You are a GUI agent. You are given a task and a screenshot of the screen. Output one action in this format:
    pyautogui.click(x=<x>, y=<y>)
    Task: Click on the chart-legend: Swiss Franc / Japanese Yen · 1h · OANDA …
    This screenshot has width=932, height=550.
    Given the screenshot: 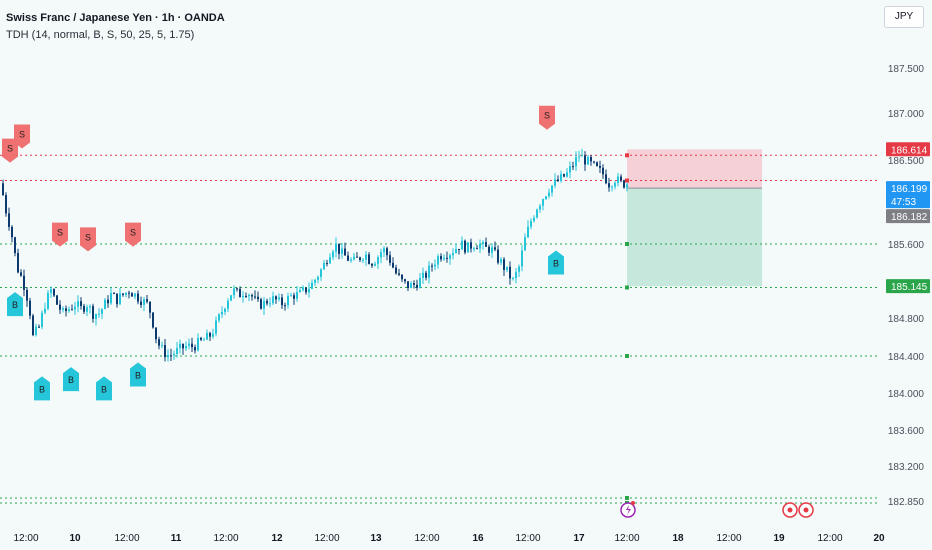 What is the action you would take?
    pyautogui.click(x=115, y=26)
    